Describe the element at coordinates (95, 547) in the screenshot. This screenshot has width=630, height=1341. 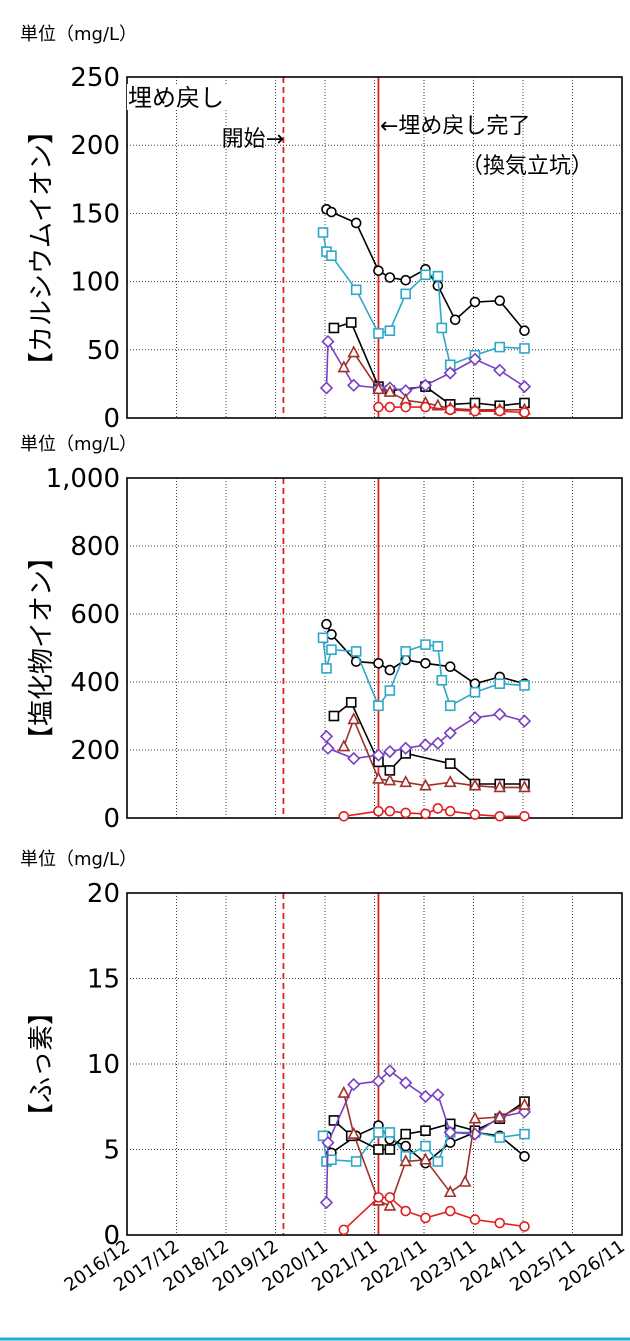
I see `y-tick-label: 800` at that location.